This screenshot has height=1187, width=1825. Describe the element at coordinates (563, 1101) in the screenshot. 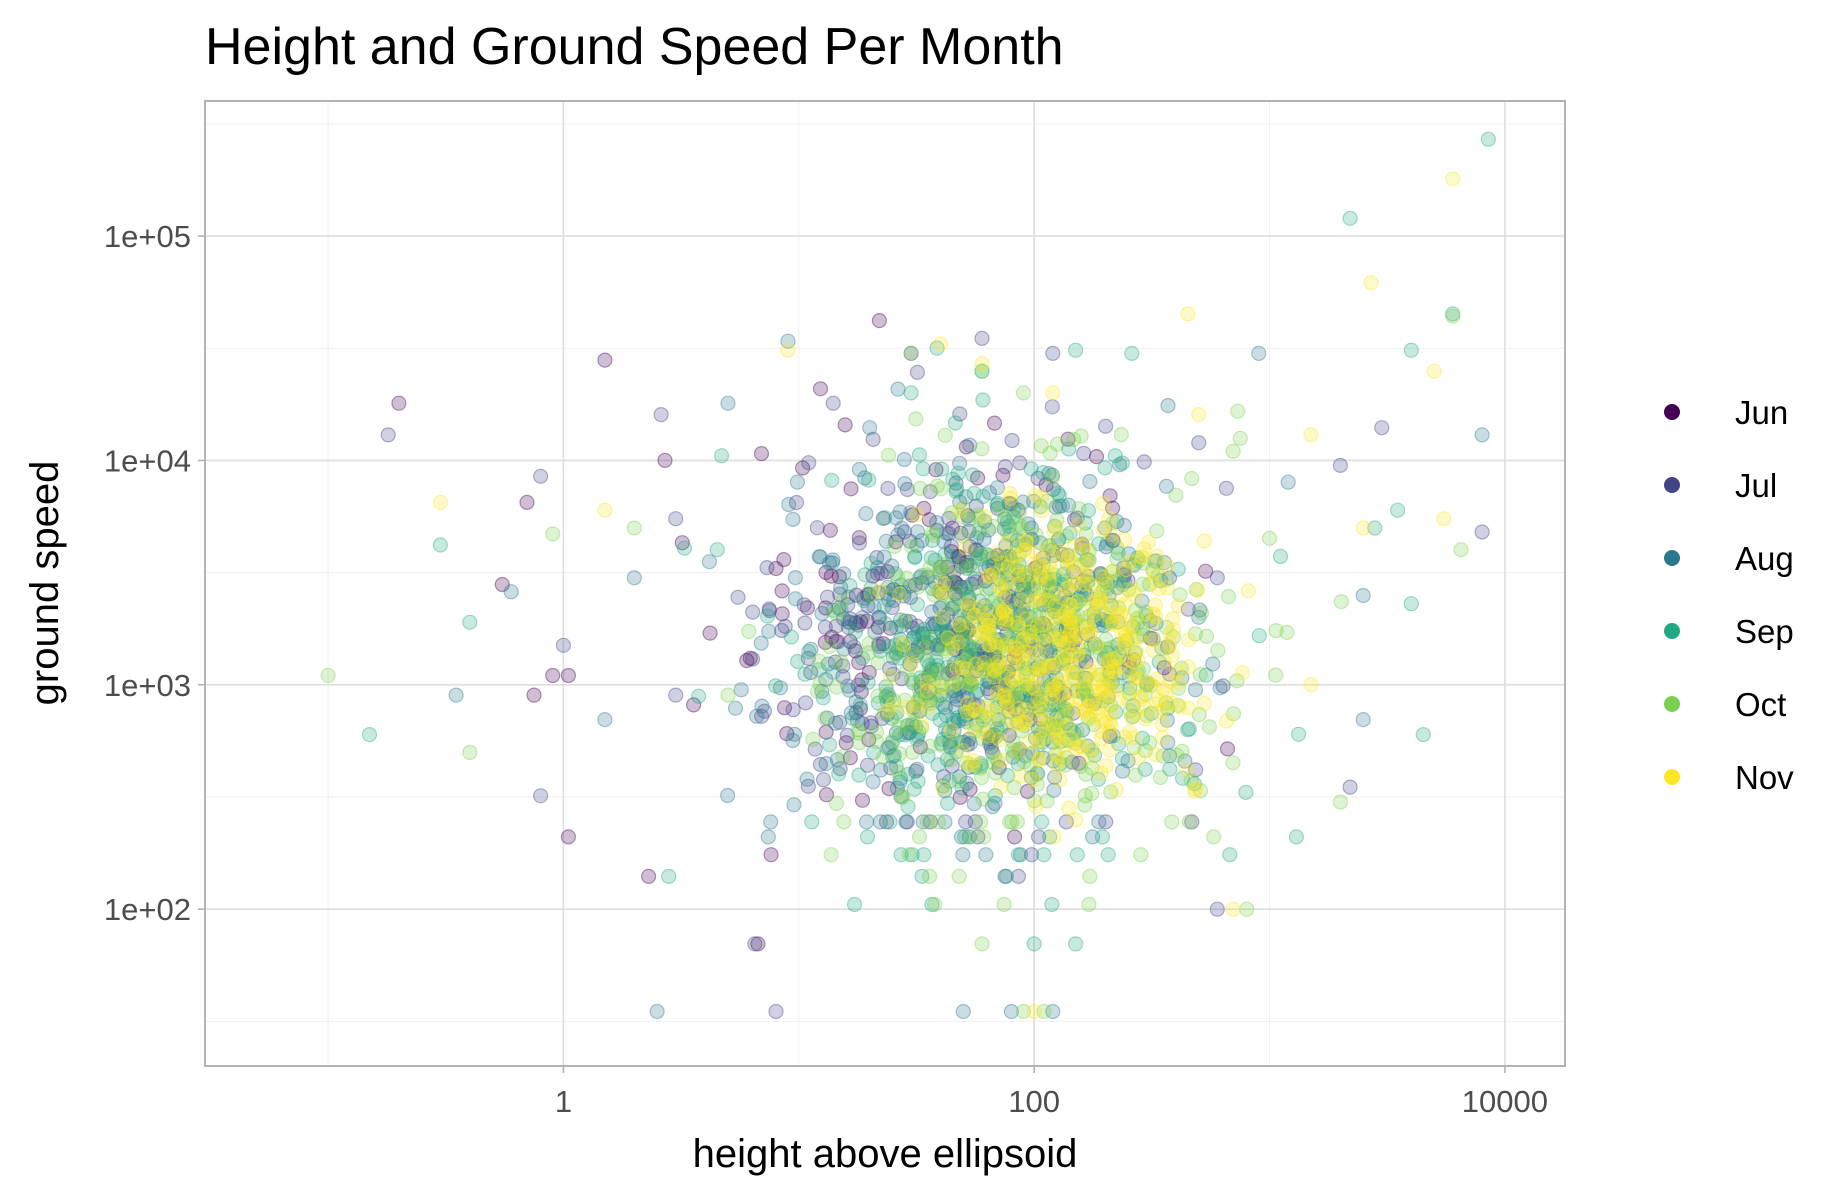

I see `x-tick-label: 1` at that location.